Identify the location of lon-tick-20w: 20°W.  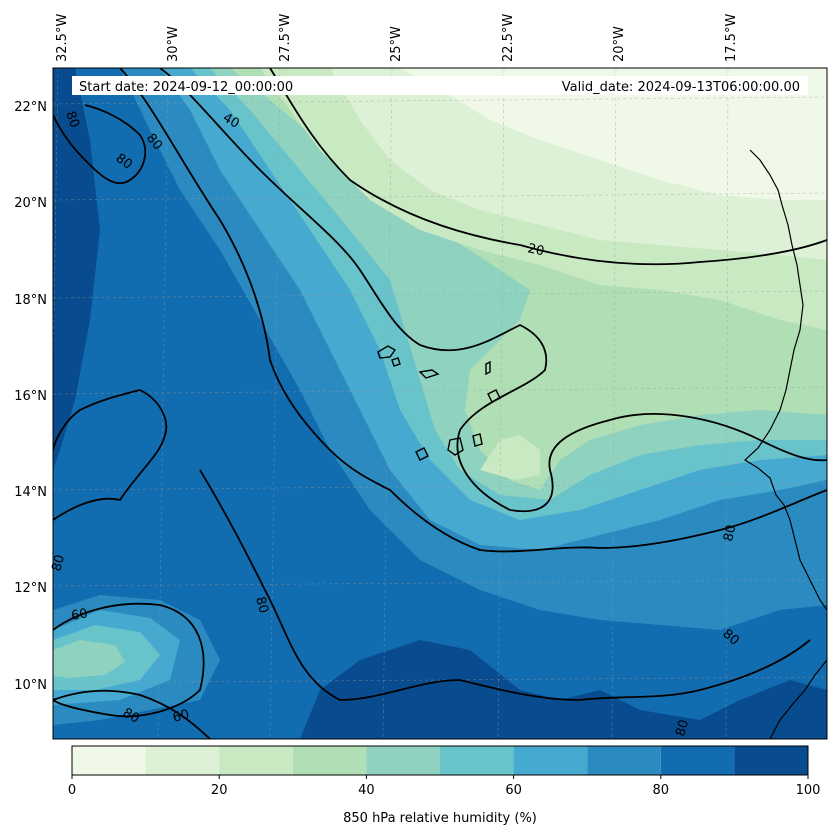
(619, 44).